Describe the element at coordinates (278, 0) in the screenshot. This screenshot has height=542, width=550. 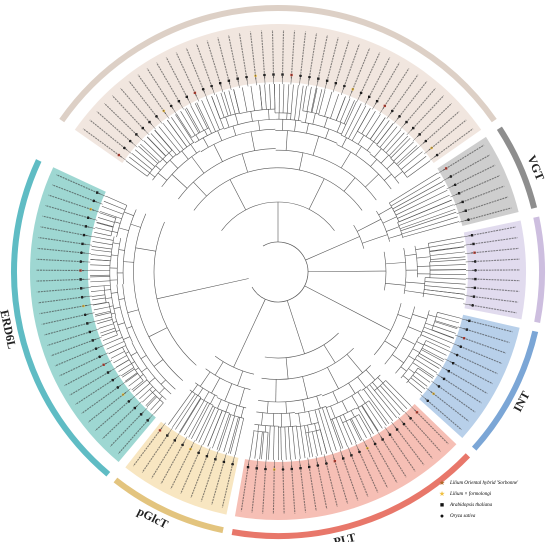
I see `family-label-stp: STP` at that location.